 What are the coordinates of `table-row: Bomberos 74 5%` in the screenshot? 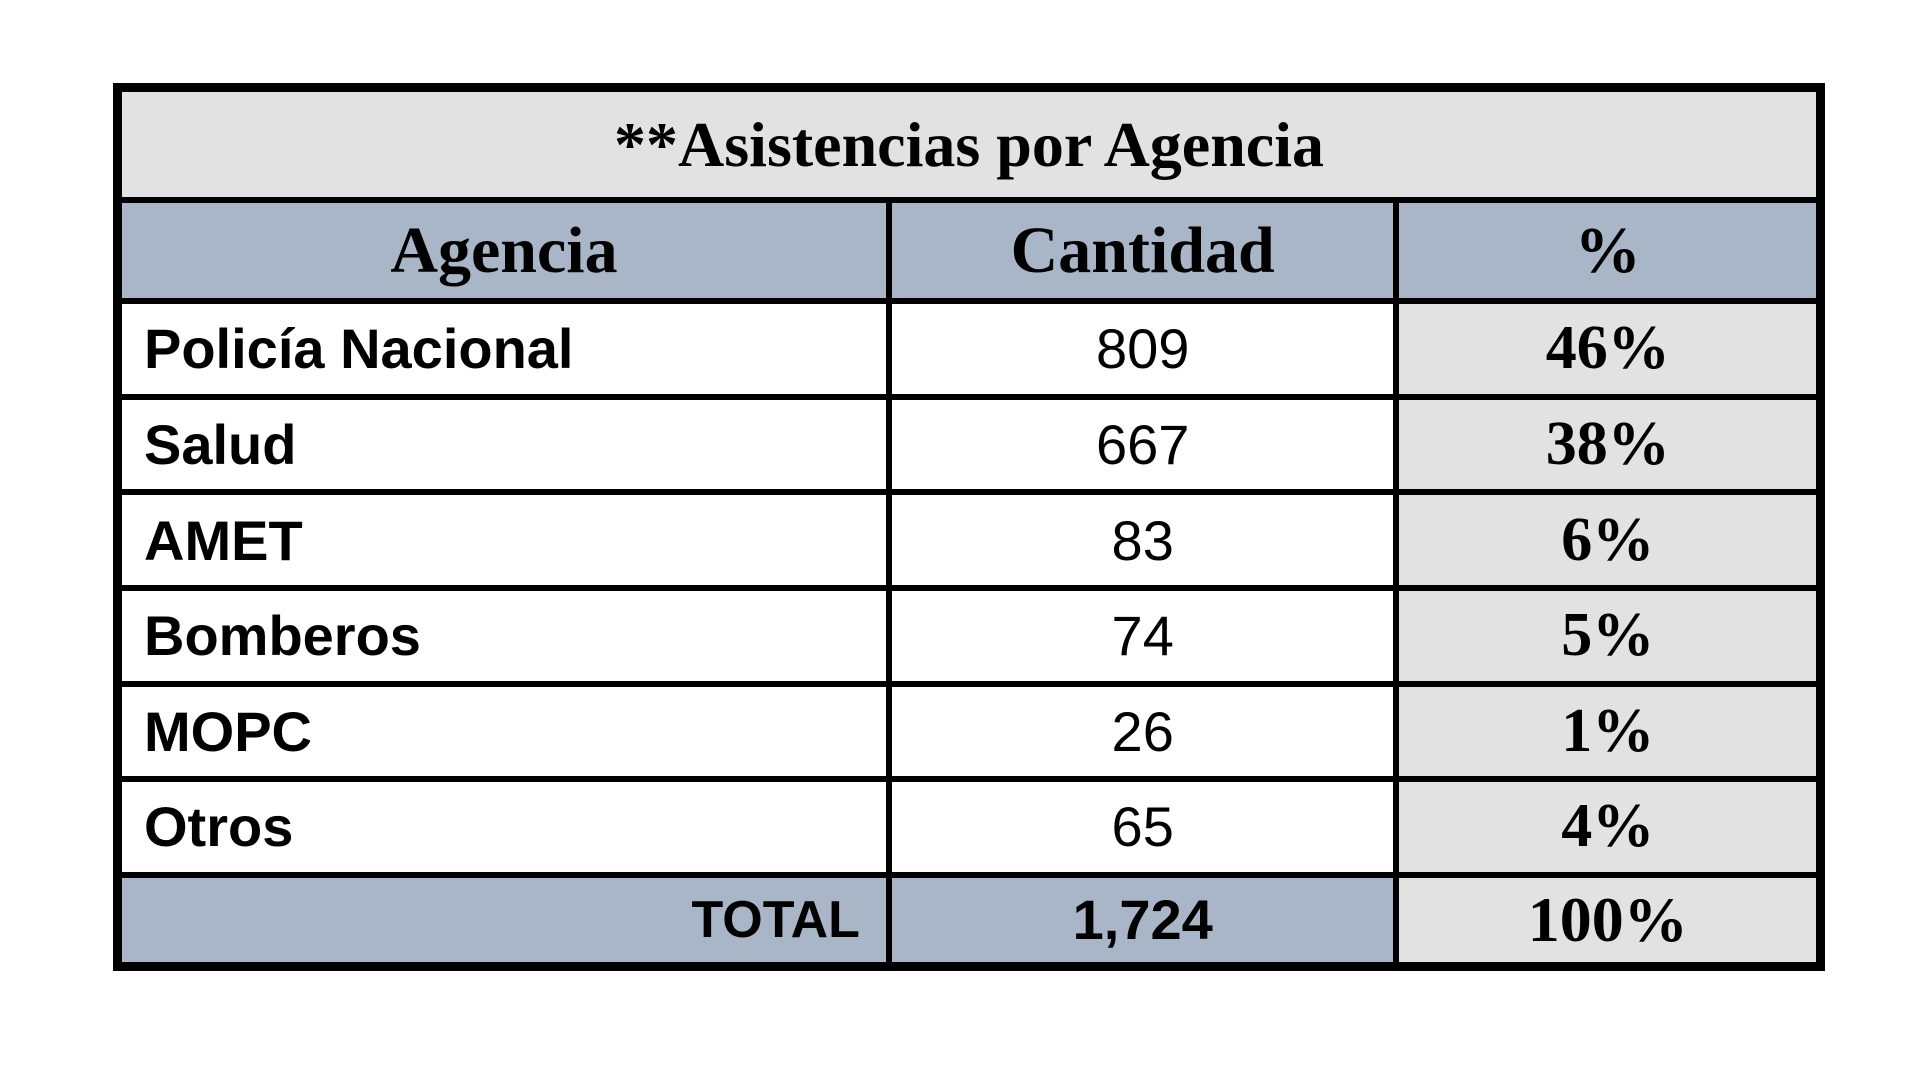 It's located at (969, 635).